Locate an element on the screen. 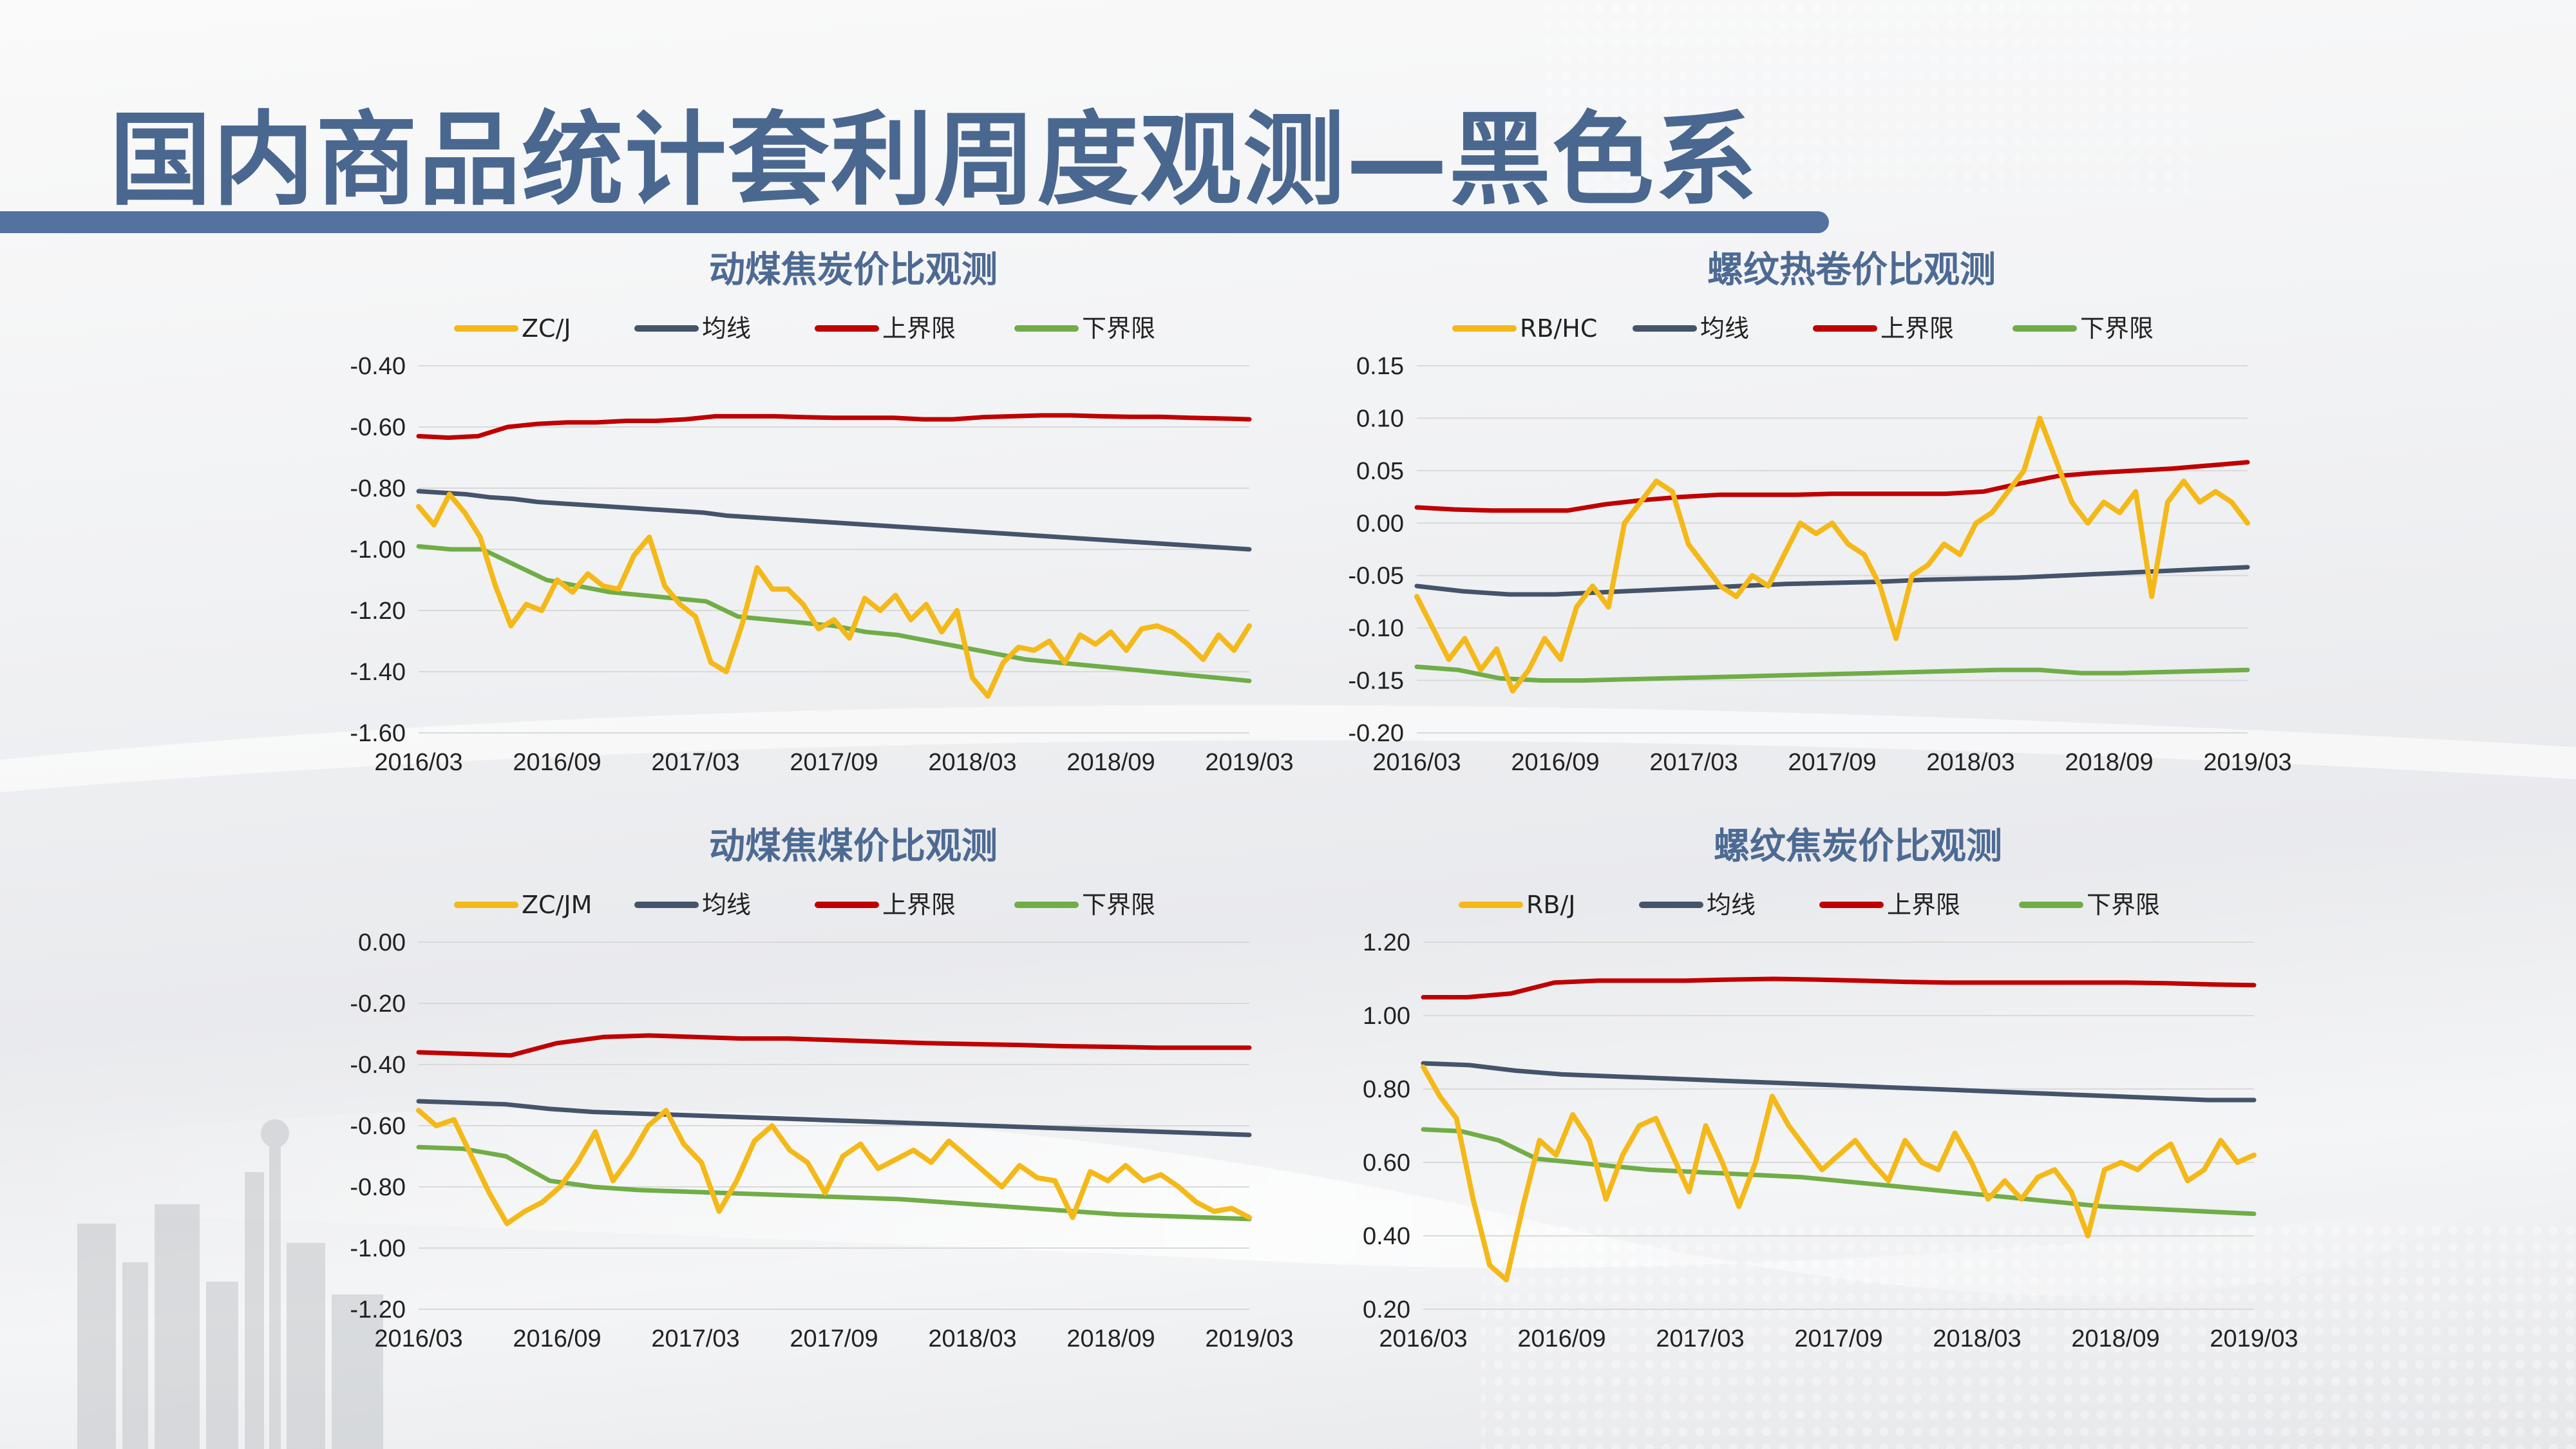 The width and height of the screenshot is (2576, 1449). x-tick-label: 2016/09 is located at coordinates (1561, 1339).